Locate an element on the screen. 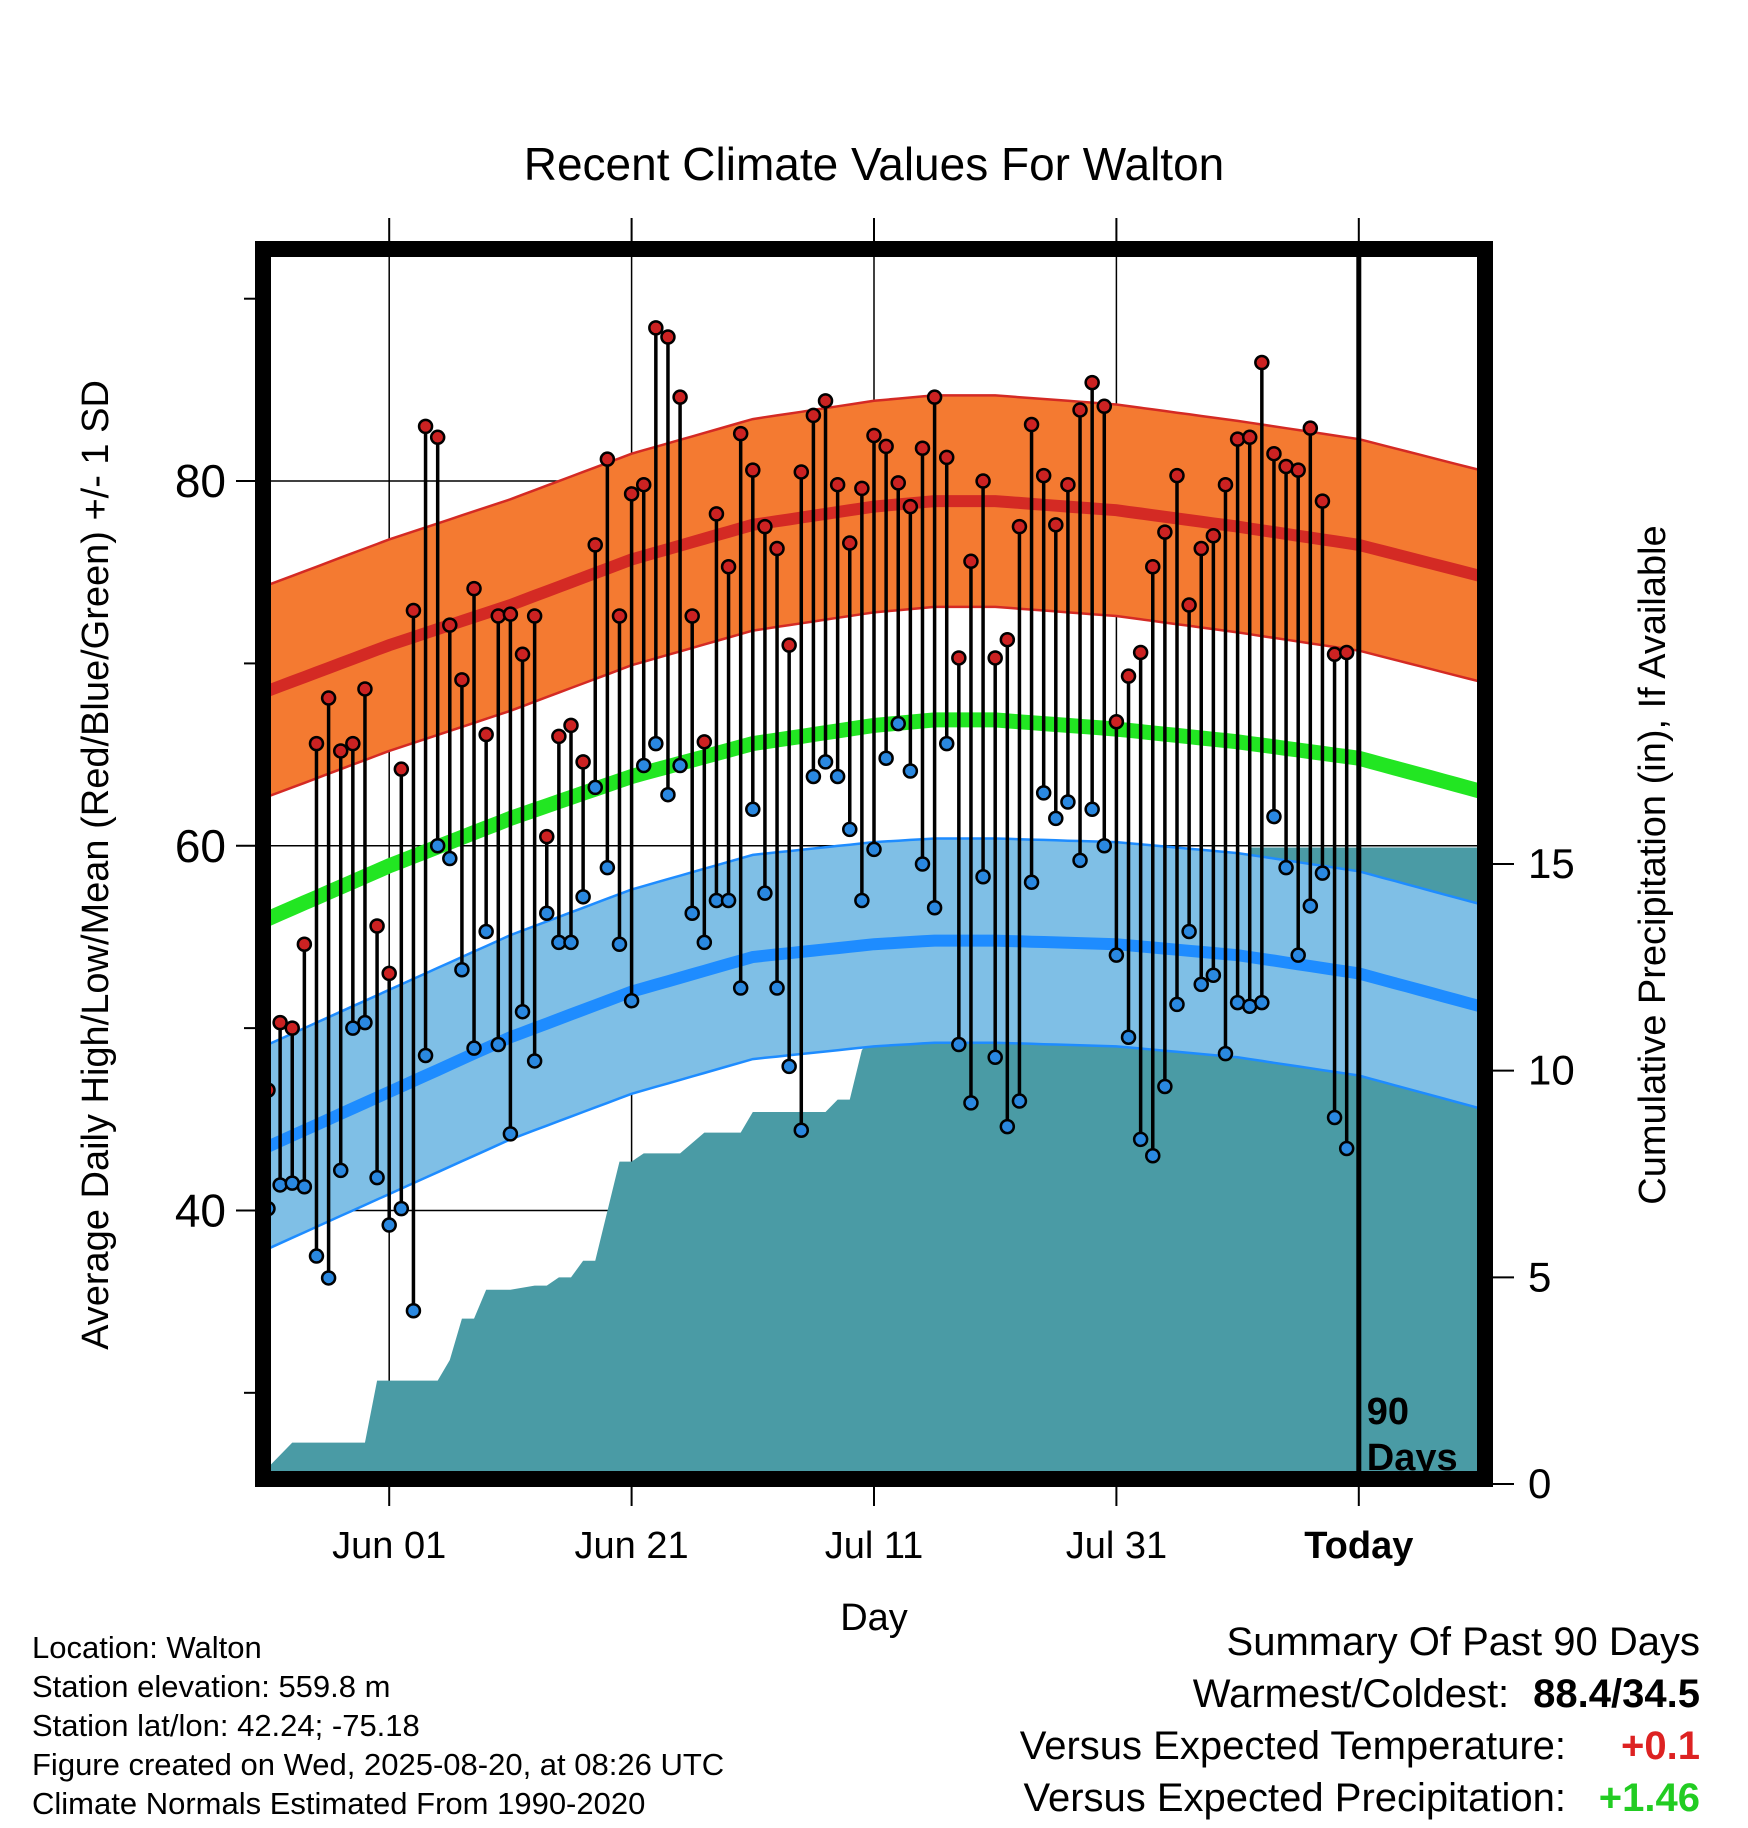 This screenshot has width=1748, height=1828. location-text: Location: Walton is located at coordinates (147, 1647).